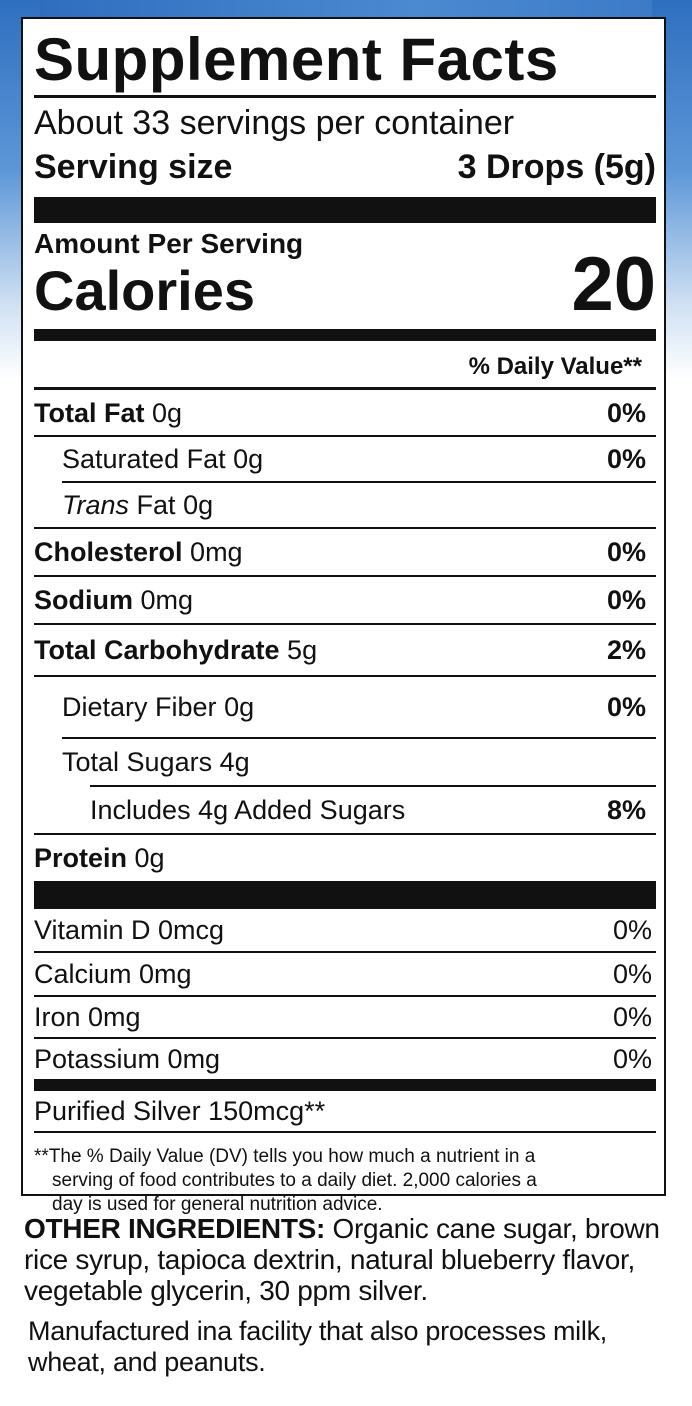  What do you see at coordinates (345, 974) in the screenshot?
I see `vitamin-row-calcium: Calcium 0mg 0%` at bounding box center [345, 974].